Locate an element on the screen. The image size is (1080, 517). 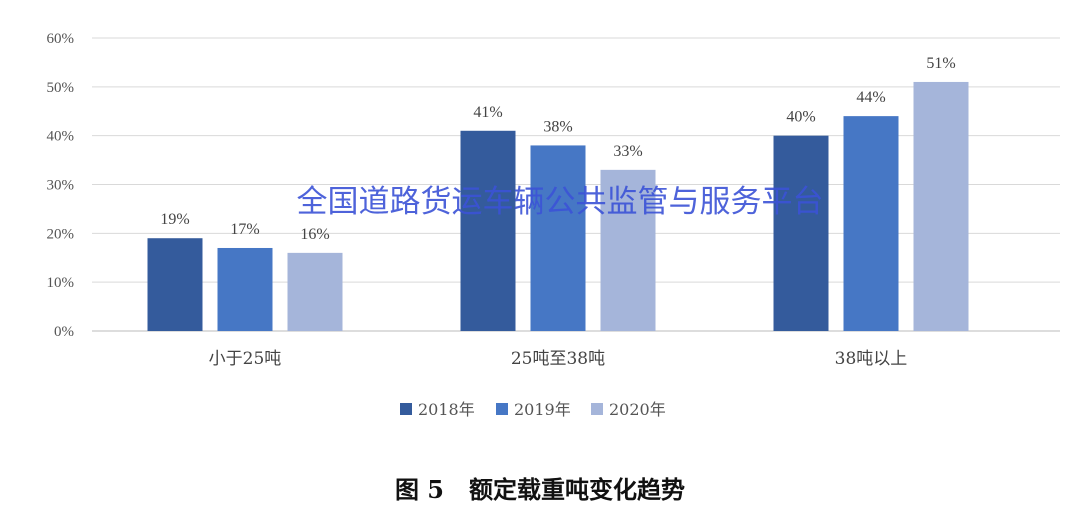
y-tick-label: 0% is located at coordinates (64, 332).